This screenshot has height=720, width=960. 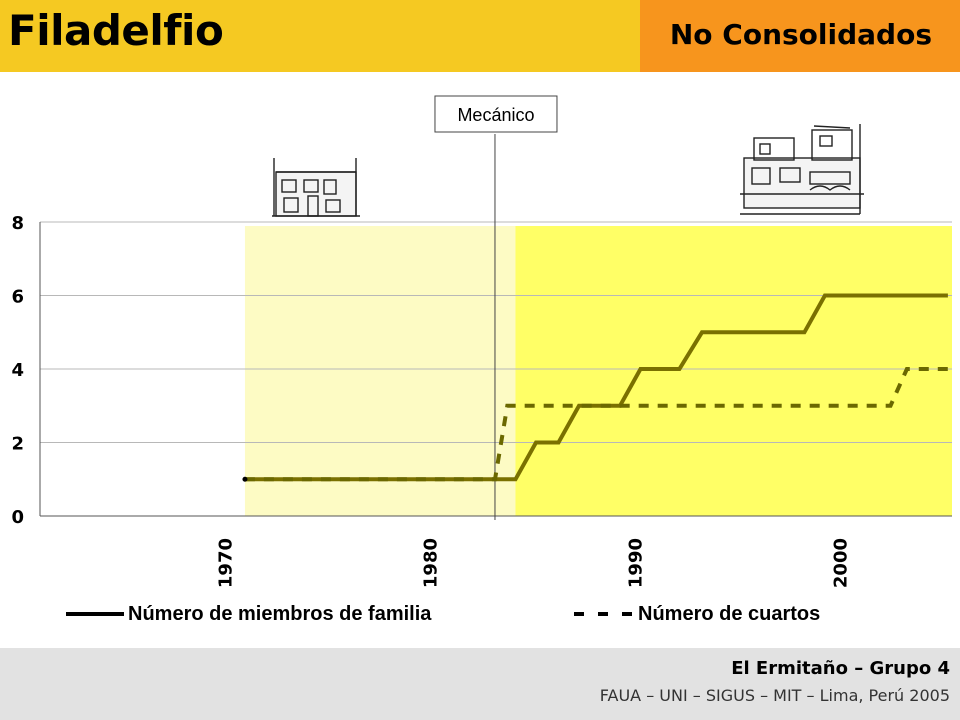 I want to click on page-subtitle: No Consolidados, so click(x=800, y=34).